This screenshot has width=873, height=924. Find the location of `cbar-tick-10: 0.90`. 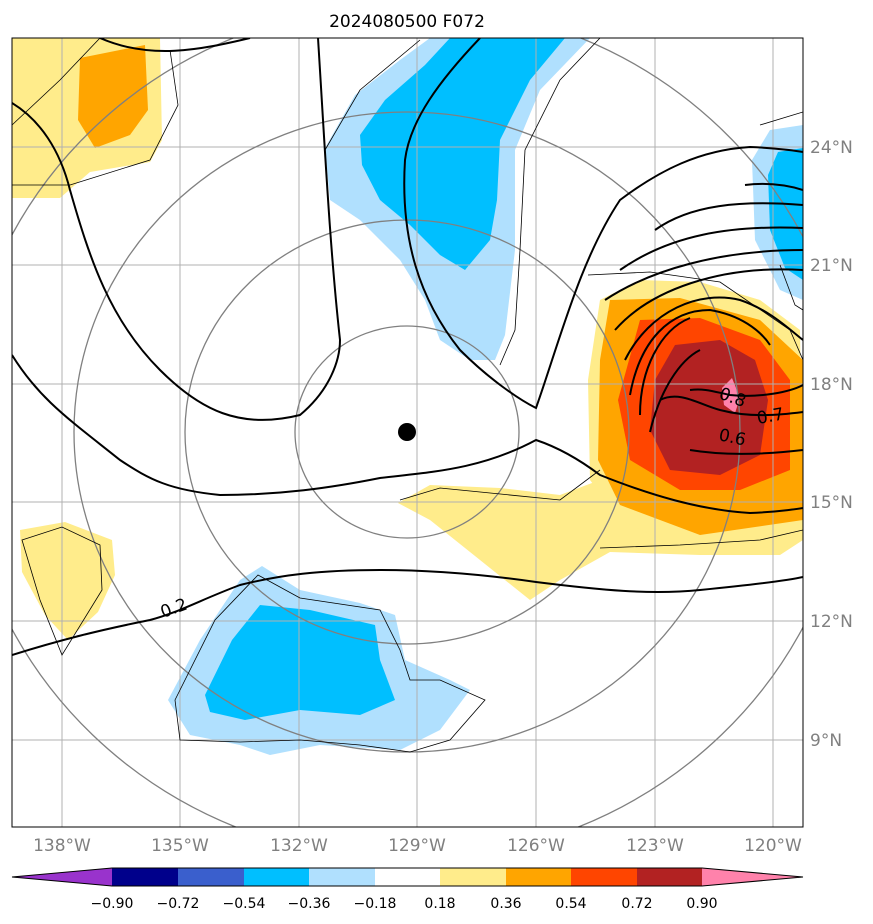

cbar-tick-10: 0.90 is located at coordinates (701, 904).